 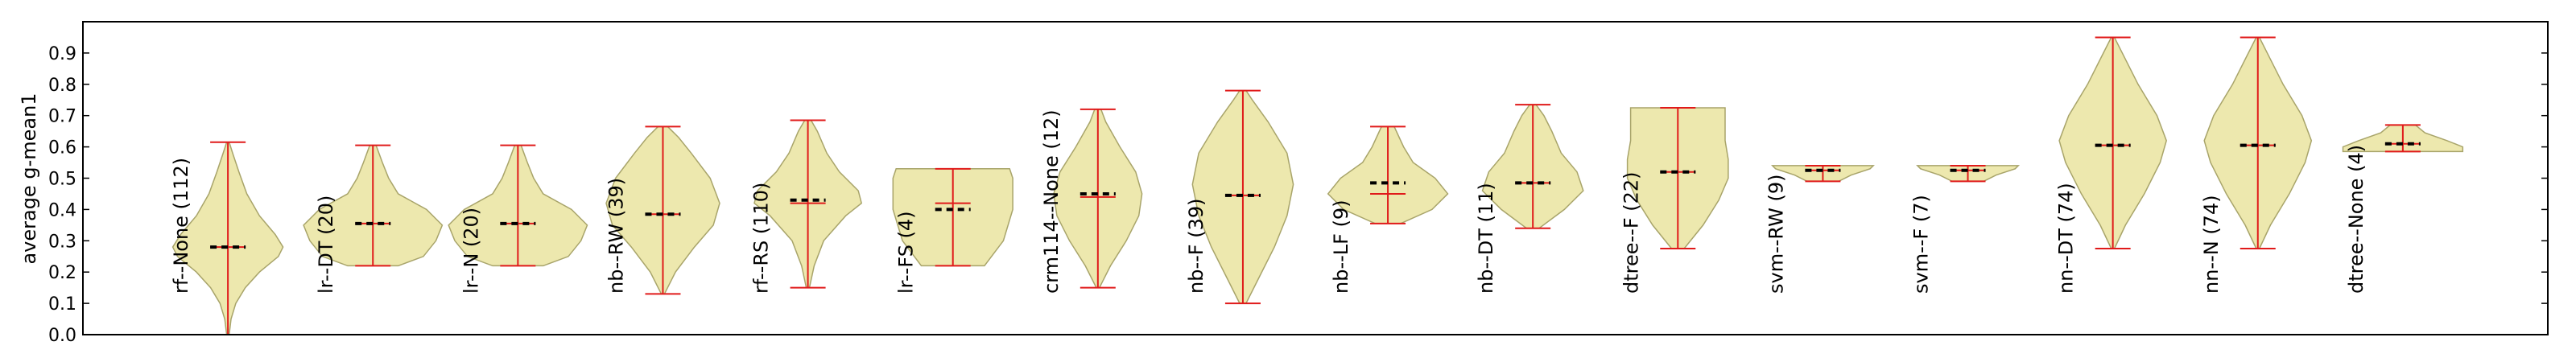 What do you see at coordinates (1196, 246) in the screenshot?
I see `category-label: nb--F (39)` at bounding box center [1196, 246].